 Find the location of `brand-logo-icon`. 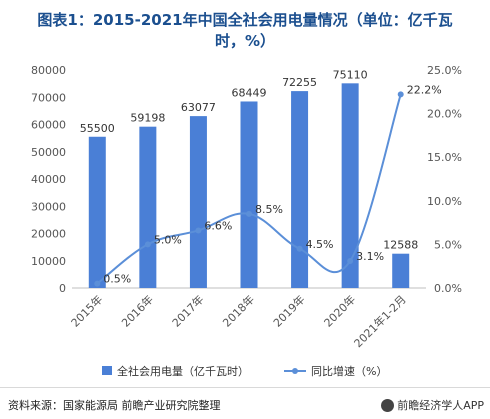

brand-logo-icon is located at coordinates (388, 405).